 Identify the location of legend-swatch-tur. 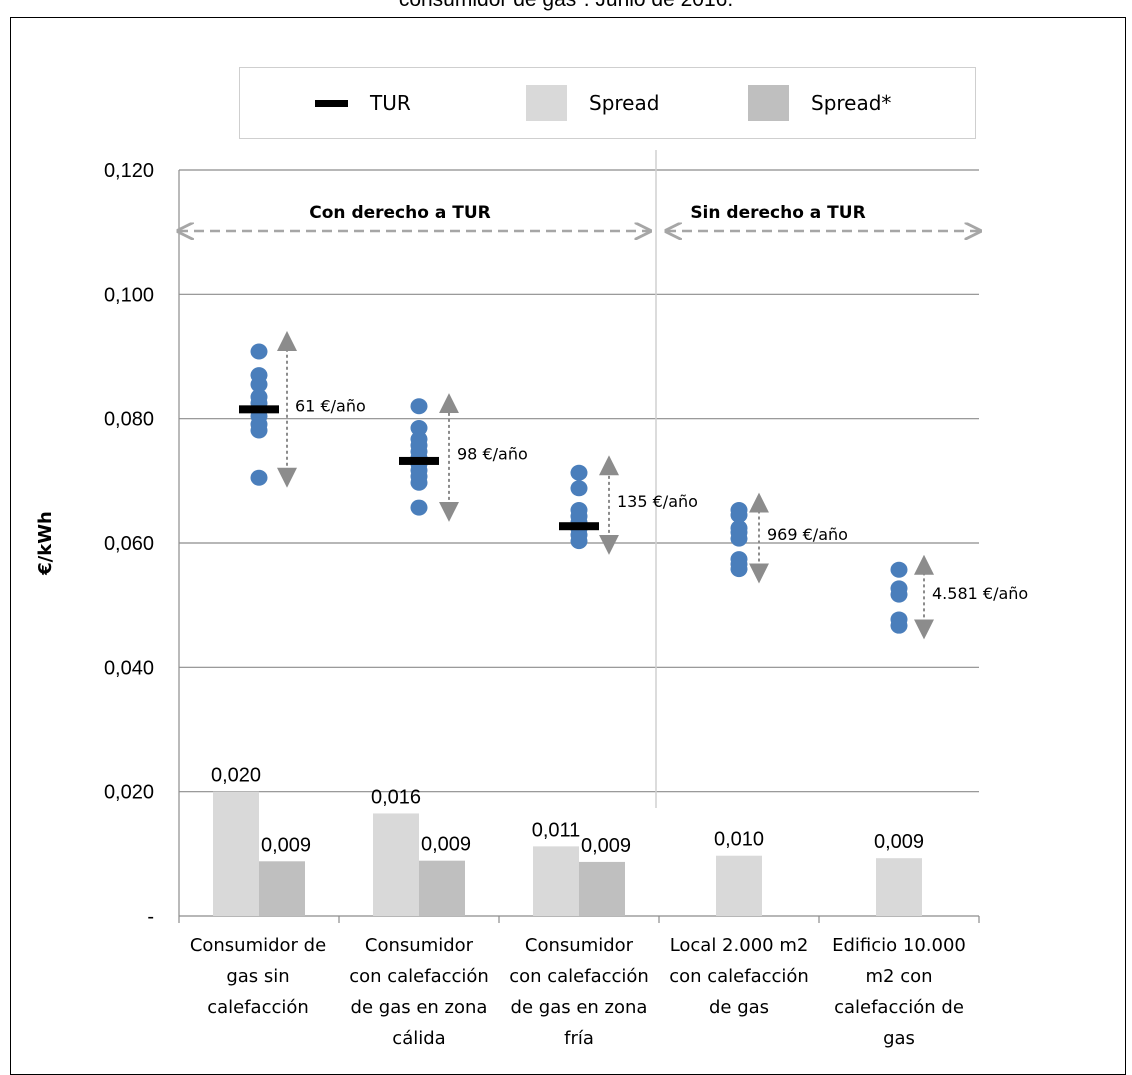
(331, 103).